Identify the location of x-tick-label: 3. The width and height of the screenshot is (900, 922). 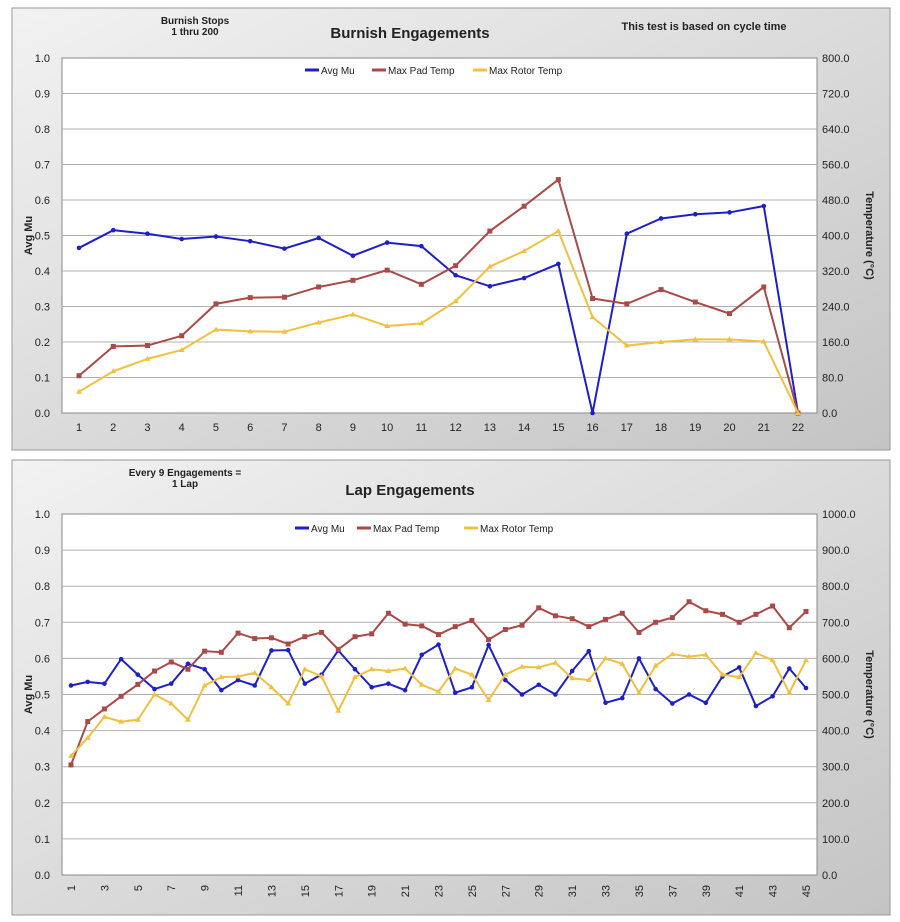
(147, 428).